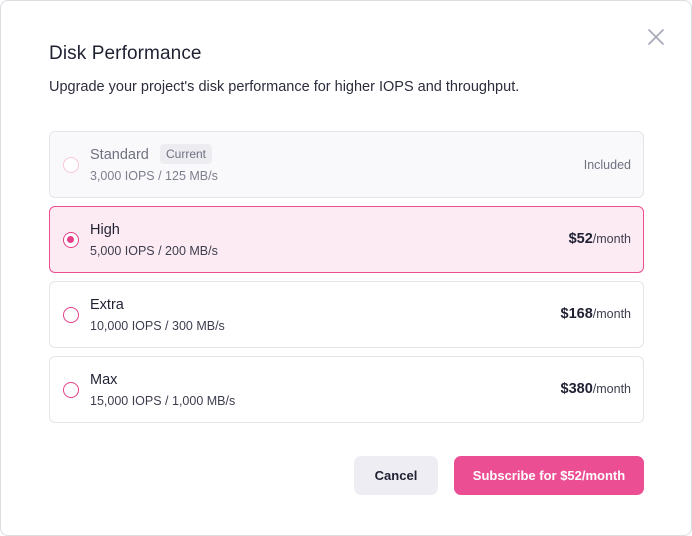 This screenshot has height=536, width=692. Describe the element at coordinates (346, 314) in the screenshot. I see `option-extra: Extra 10,000 IOPS / 300 MB/s $168/month` at that location.